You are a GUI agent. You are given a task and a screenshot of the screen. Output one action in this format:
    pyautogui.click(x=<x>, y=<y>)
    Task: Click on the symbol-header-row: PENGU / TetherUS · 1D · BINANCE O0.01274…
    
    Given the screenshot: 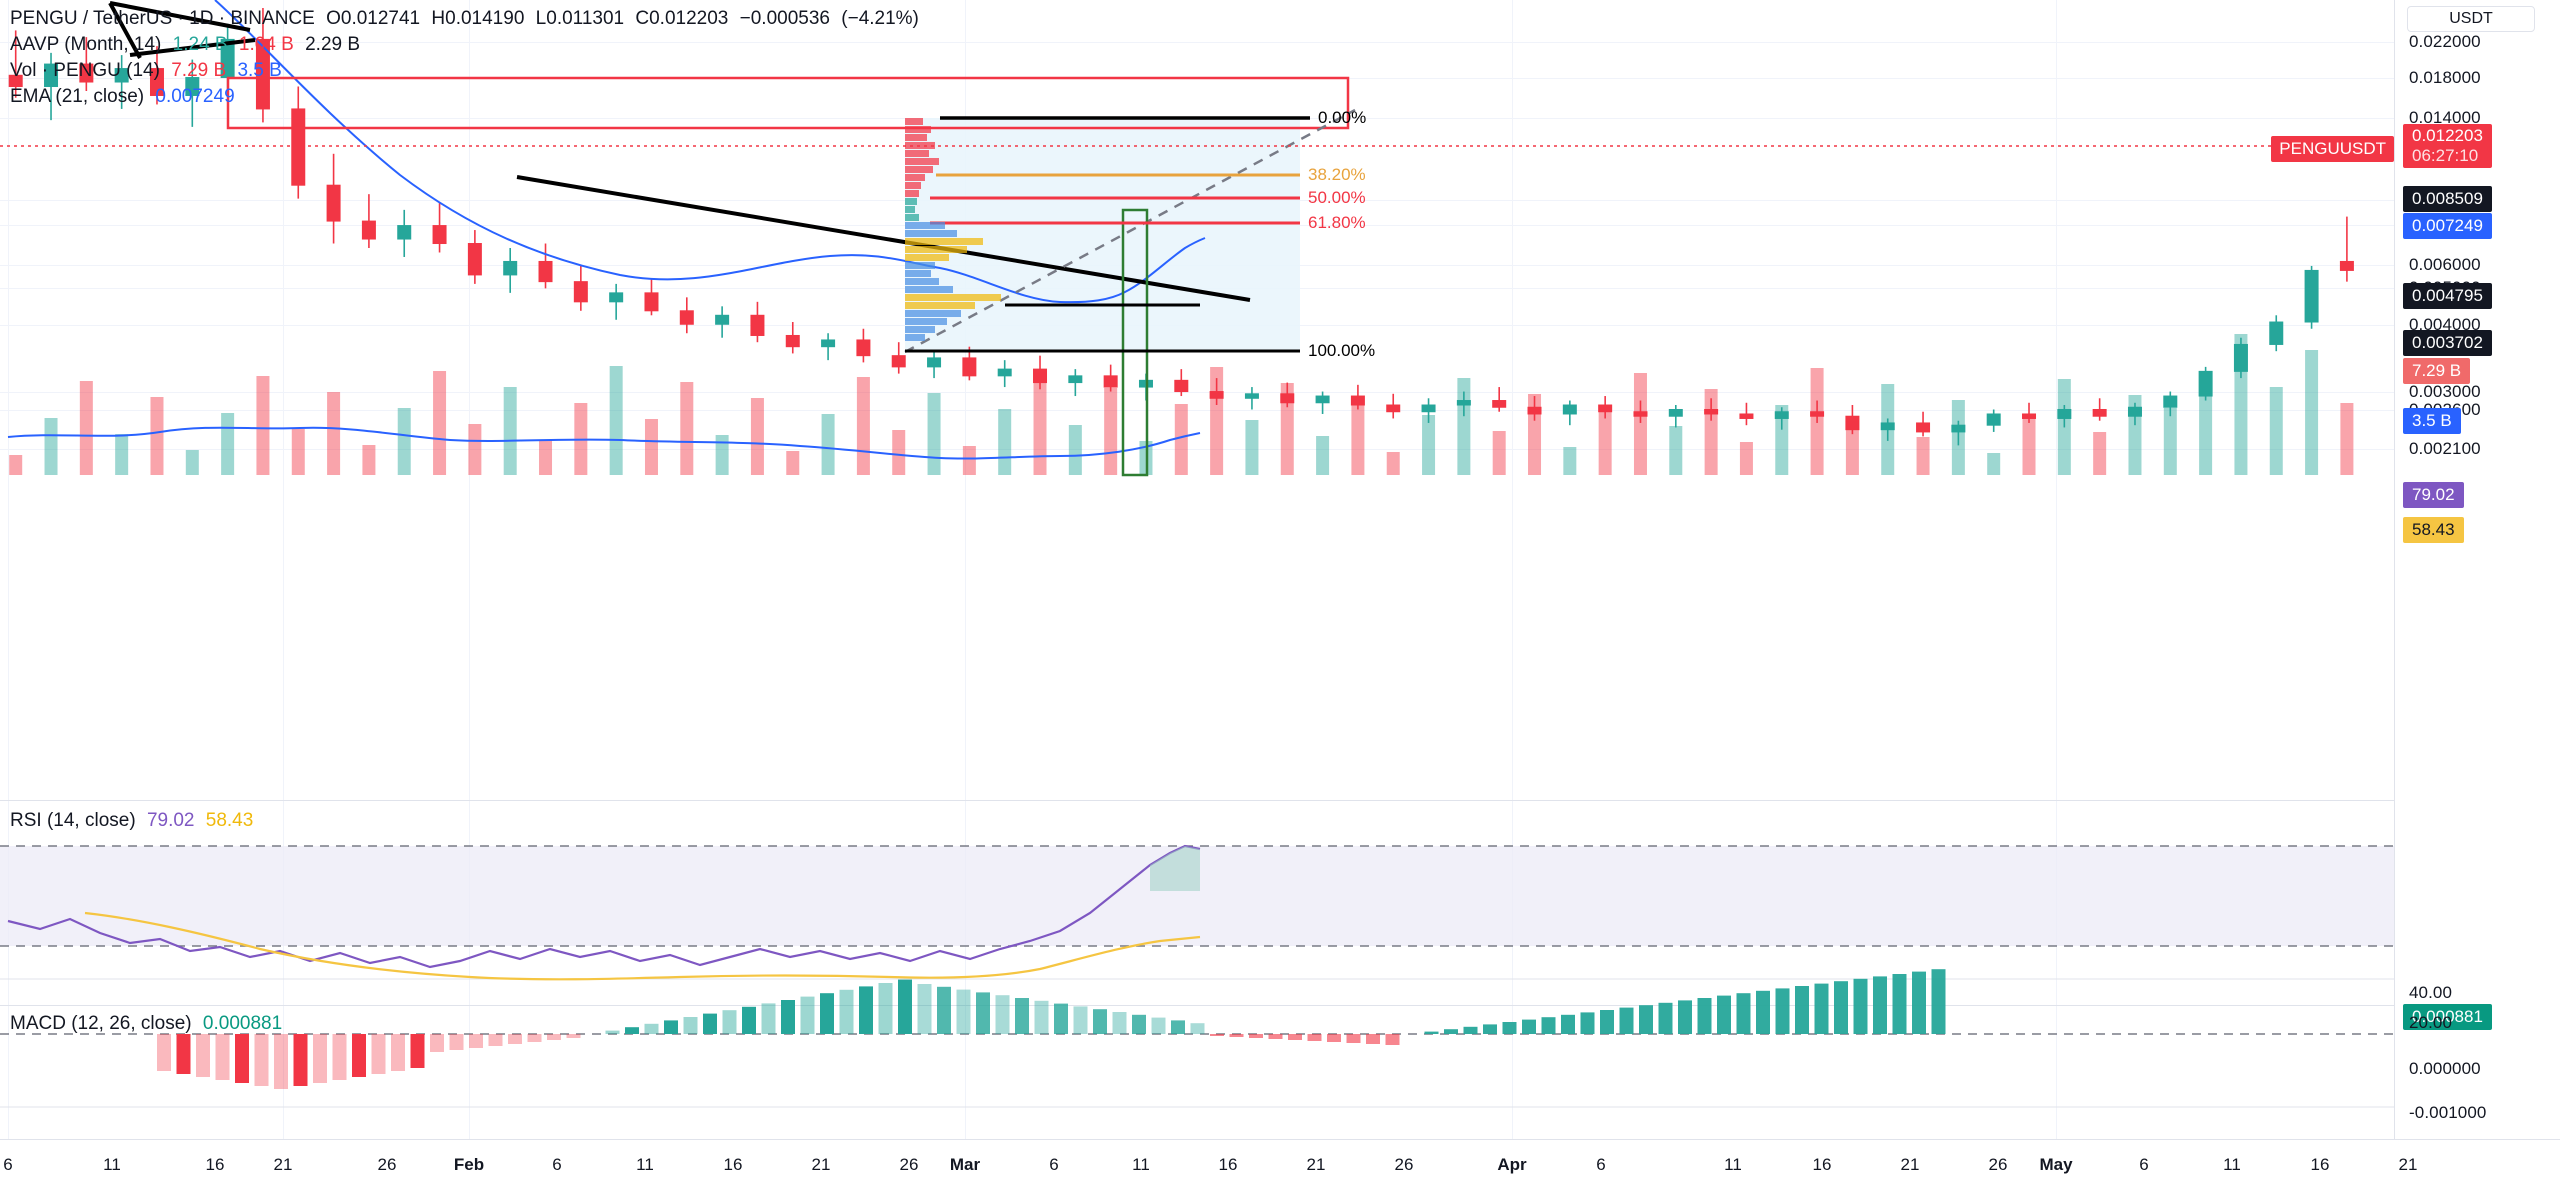 What is the action you would take?
    pyautogui.click(x=464, y=18)
    